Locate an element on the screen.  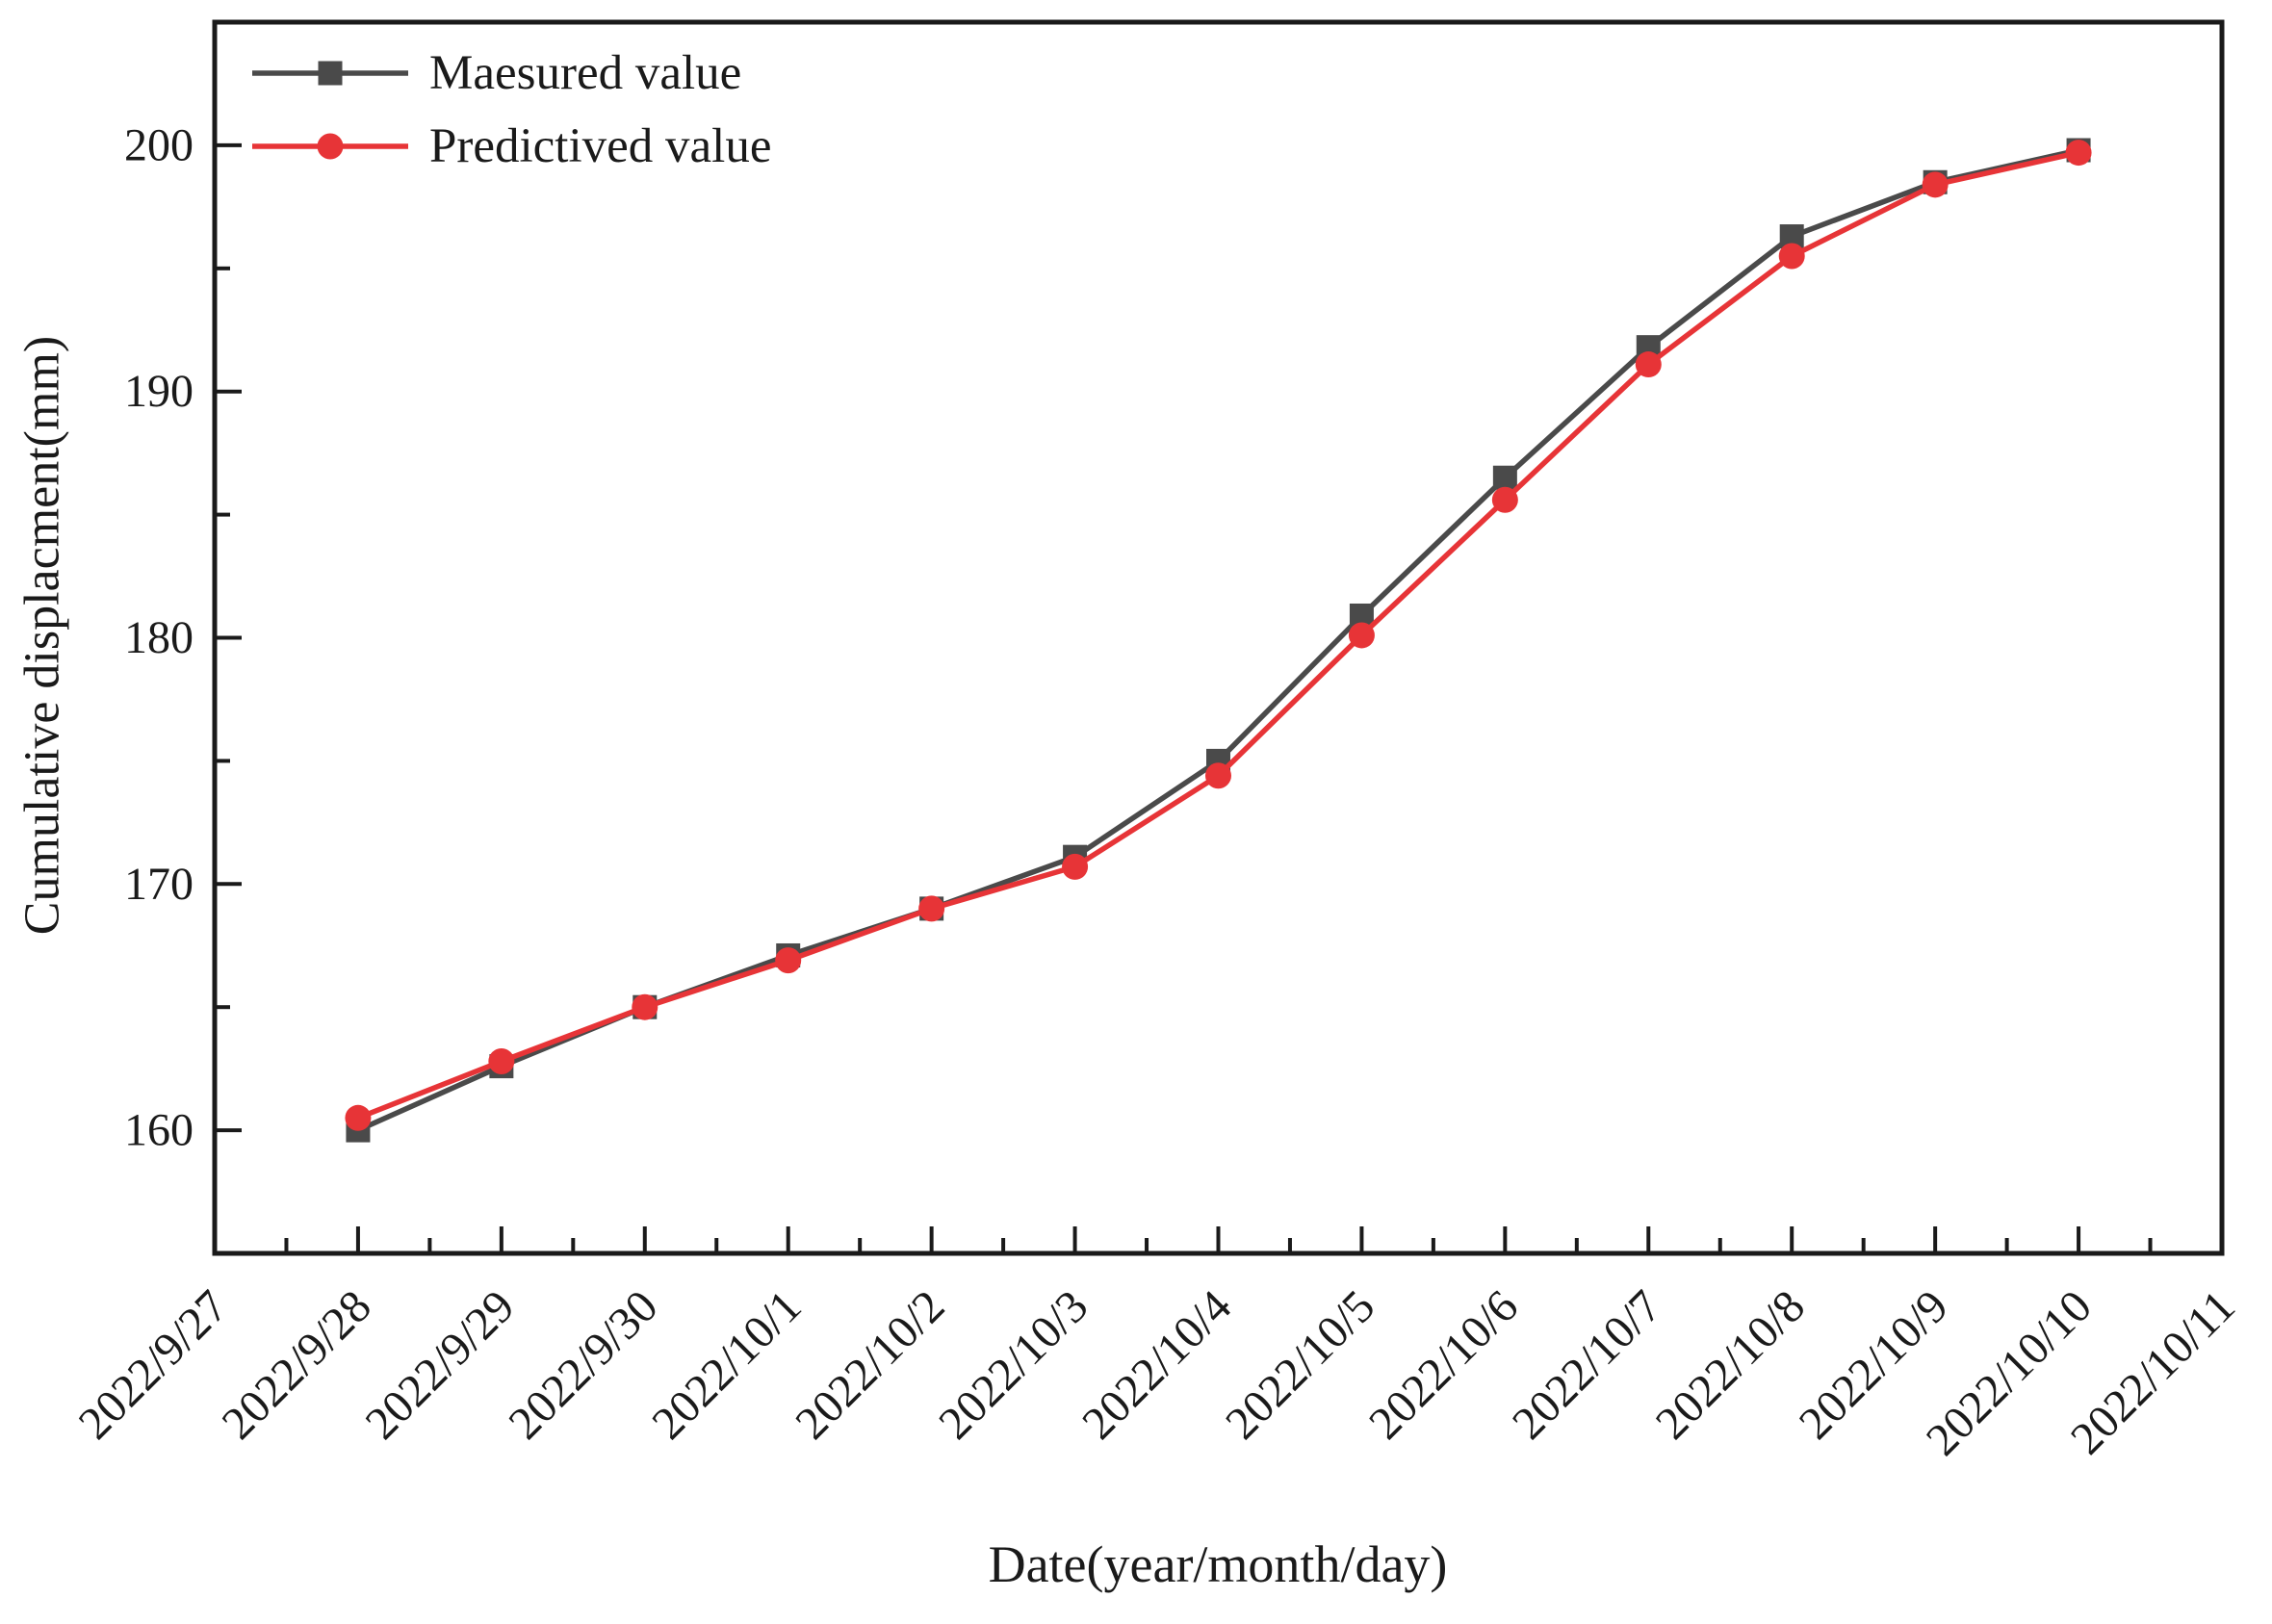
x-tick-label: 2022/9/29 is located at coordinates (441, 1364).